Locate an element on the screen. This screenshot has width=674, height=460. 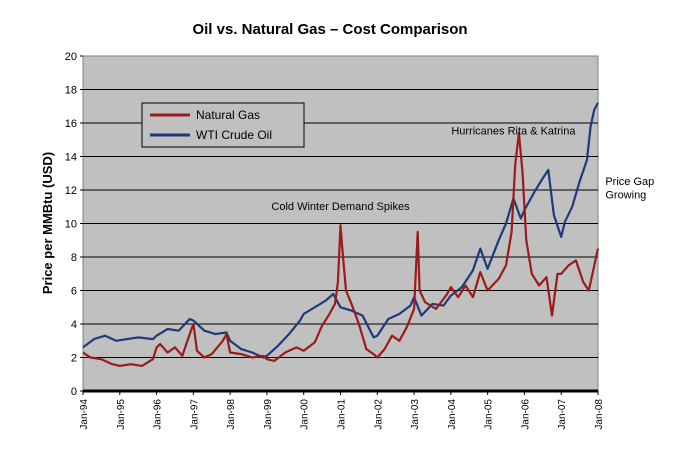
y-tick-label: 14 is located at coordinates (71, 158).